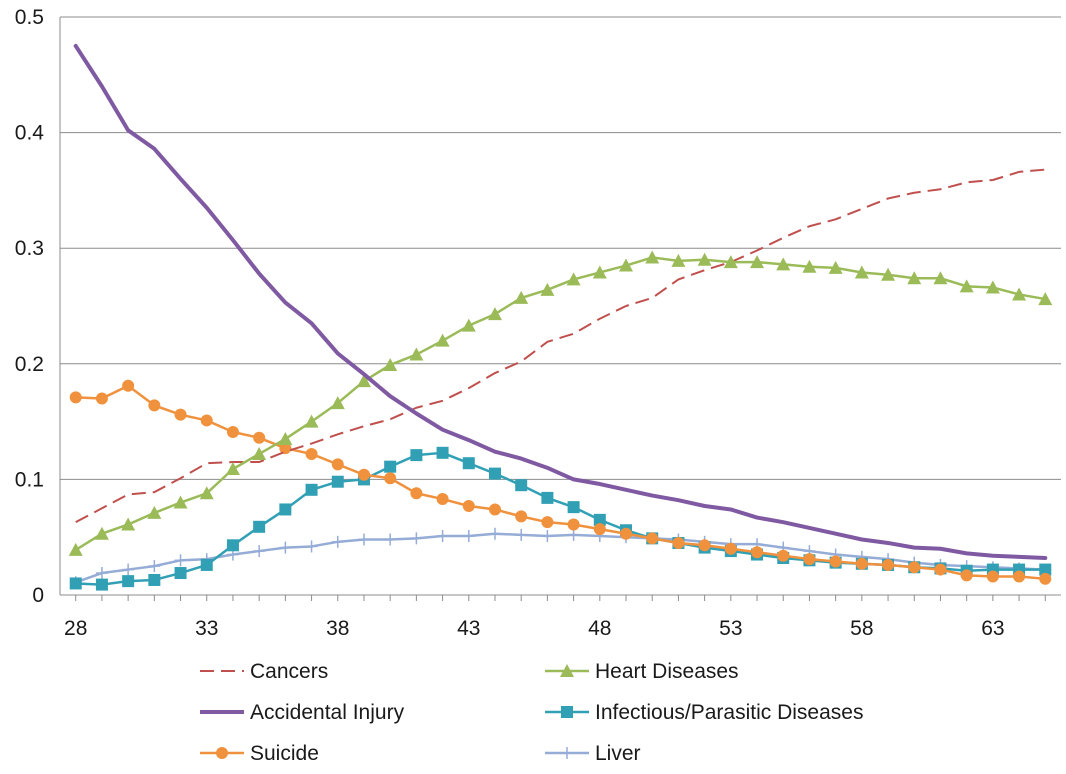  I want to click on legend-label-infectious-parasitic-diseases: Infectious/Parasitic Diseases, so click(729, 712).